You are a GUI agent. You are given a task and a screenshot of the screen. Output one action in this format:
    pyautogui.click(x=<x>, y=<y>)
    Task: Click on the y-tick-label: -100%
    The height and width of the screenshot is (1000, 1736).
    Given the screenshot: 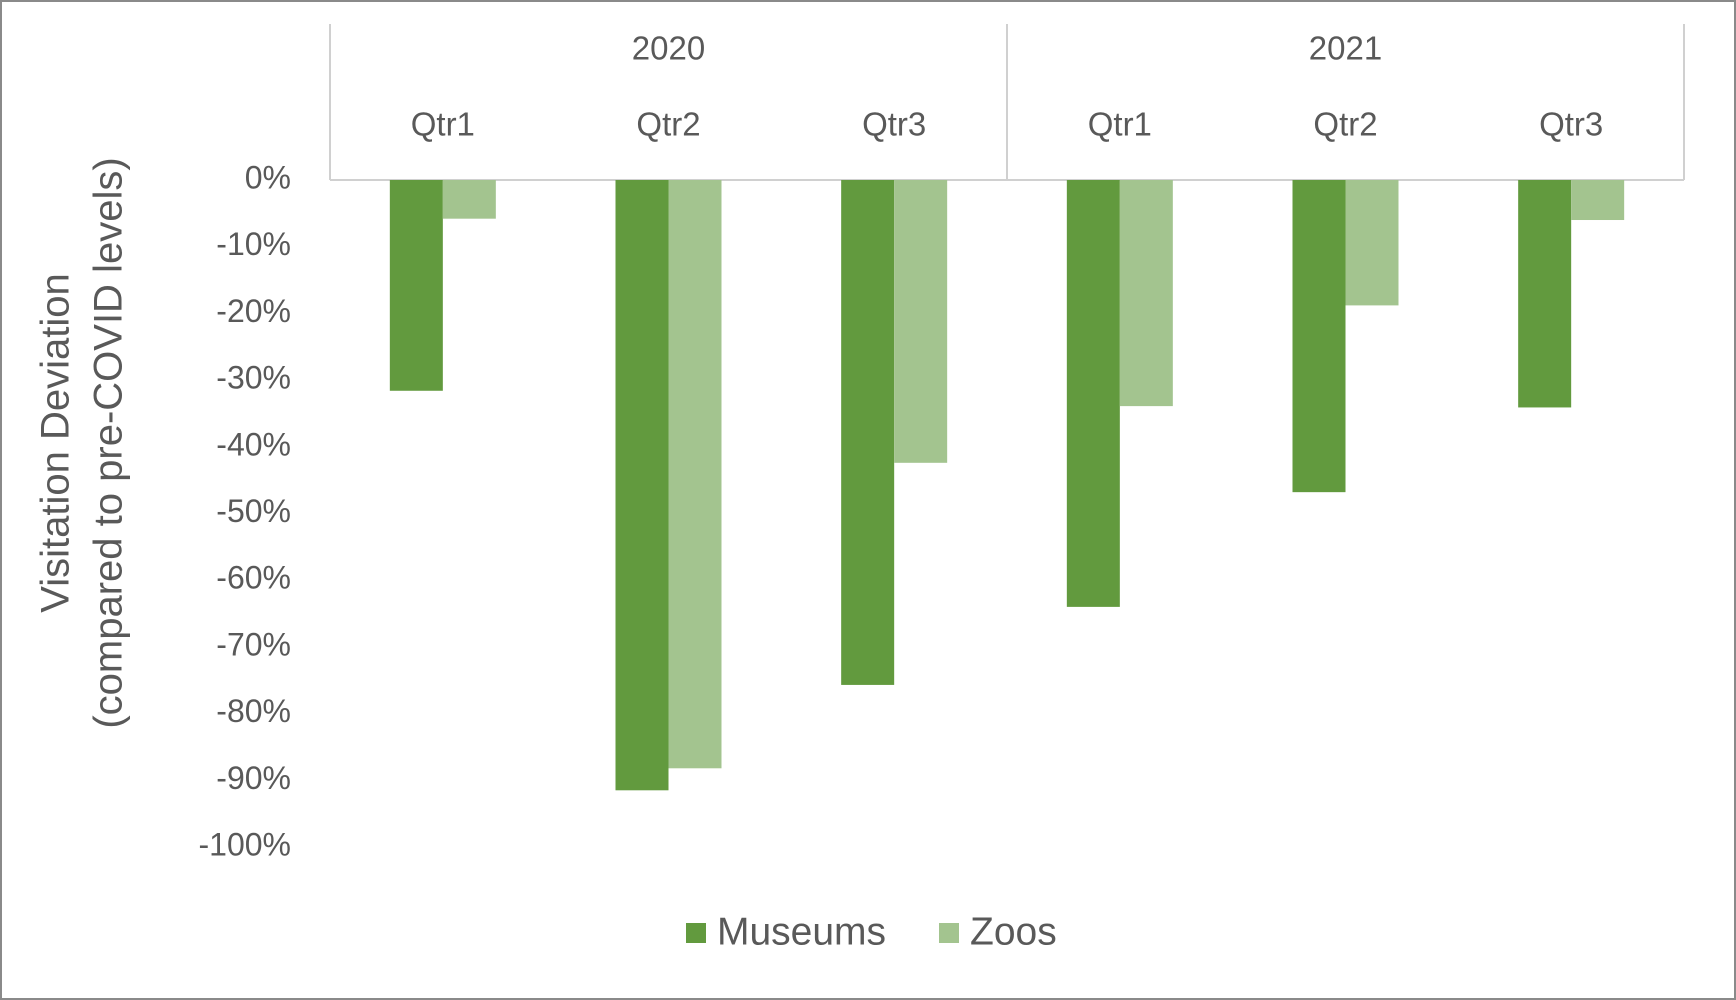 What is the action you would take?
    pyautogui.click(x=245, y=844)
    